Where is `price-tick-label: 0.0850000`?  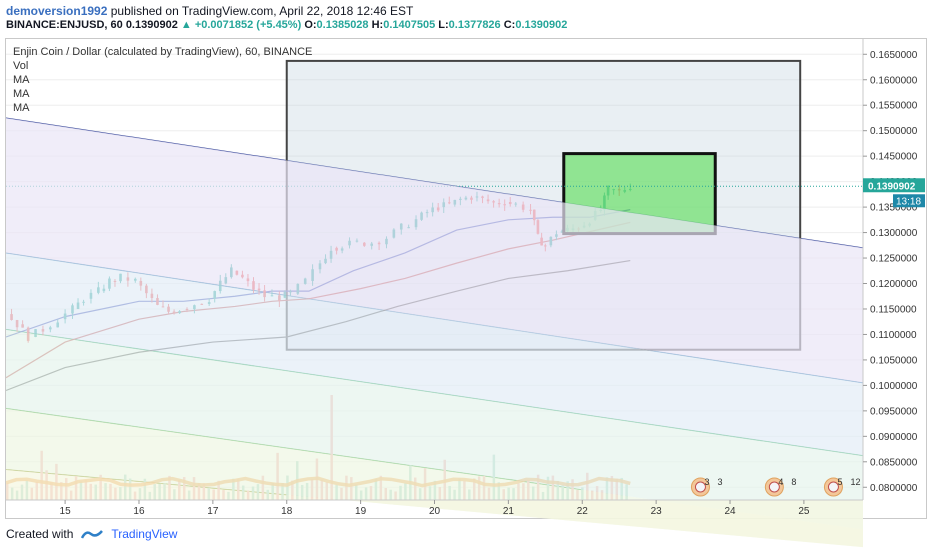
price-tick-label: 0.0850000 is located at coordinates (894, 462).